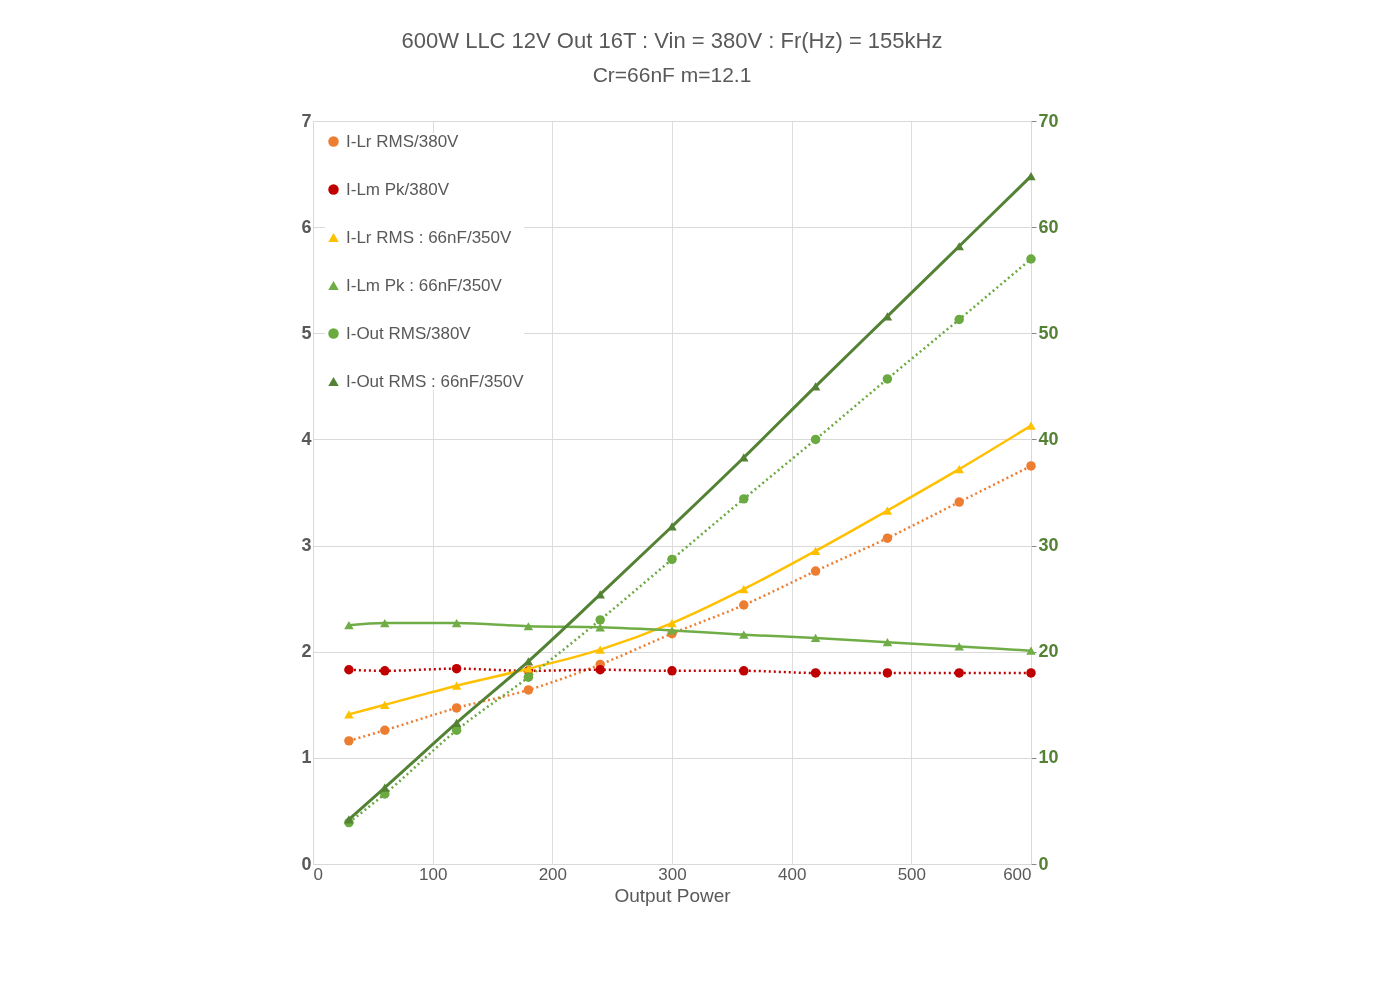 This screenshot has width=1375, height=993. I want to click on y-tick-label: 3, so click(306, 545).